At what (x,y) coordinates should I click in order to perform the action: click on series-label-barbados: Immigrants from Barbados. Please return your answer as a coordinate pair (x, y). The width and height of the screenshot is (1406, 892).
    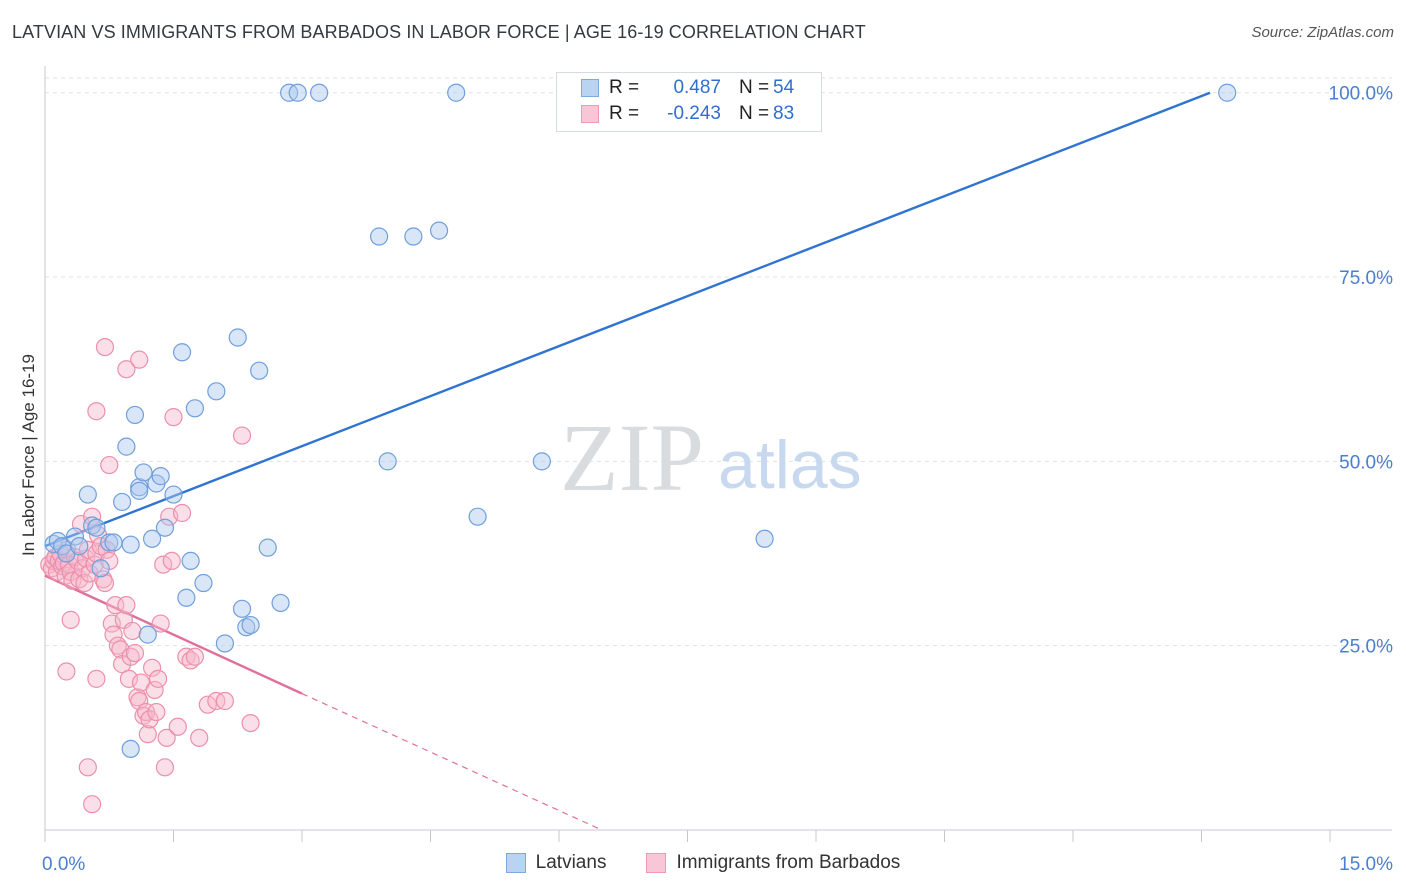
    Looking at the image, I should click on (788, 862).